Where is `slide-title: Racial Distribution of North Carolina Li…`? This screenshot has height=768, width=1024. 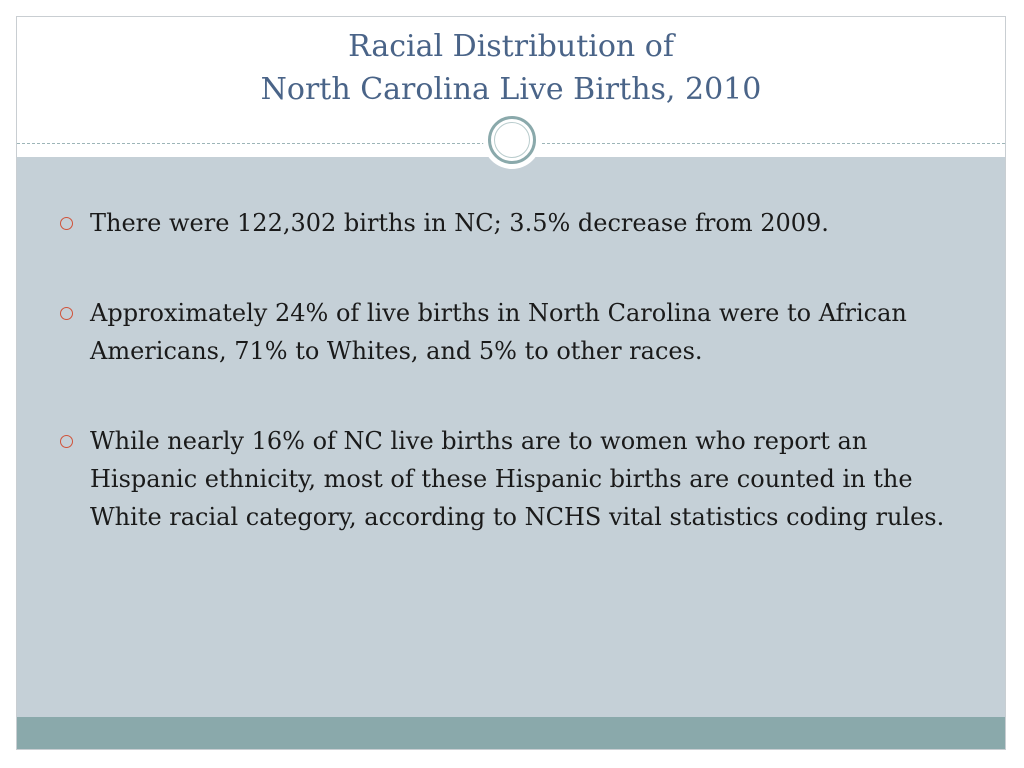
slide-title: Racial Distribution of North Carolina Li… is located at coordinates (511, 68).